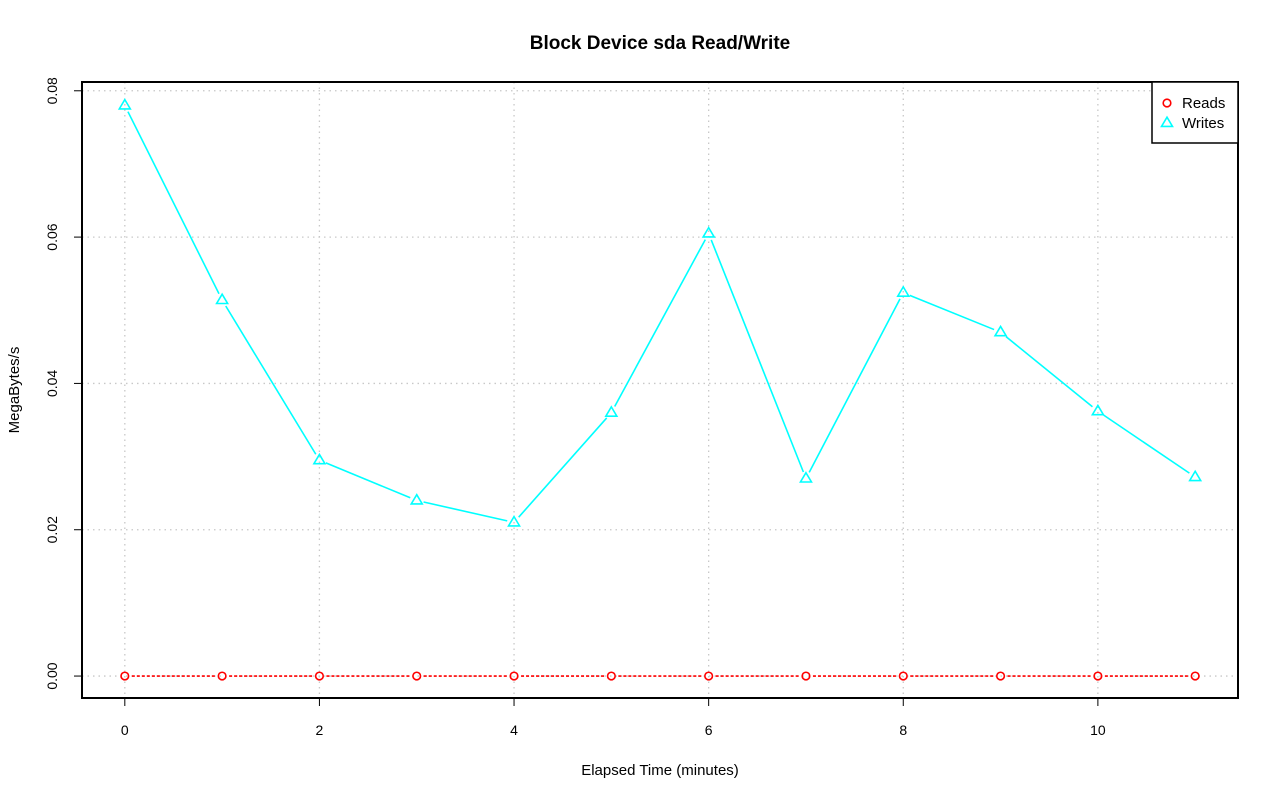 The width and height of the screenshot is (1280, 806). I want to click on legend-box, so click(1195, 112).